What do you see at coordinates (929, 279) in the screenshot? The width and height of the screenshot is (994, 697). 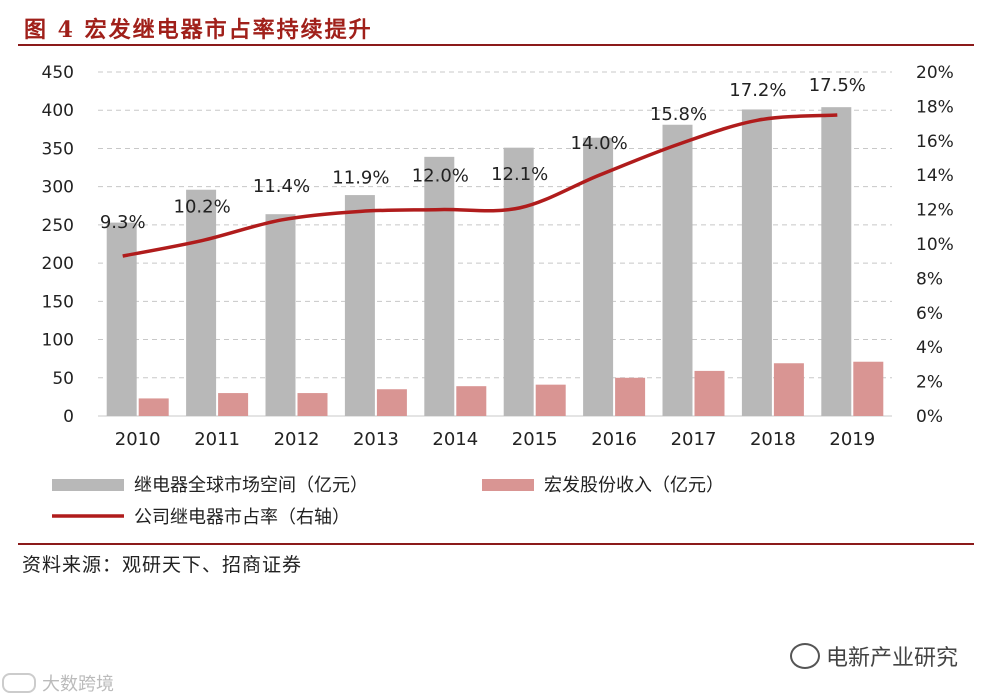 I see `y-right-tick-label: 8%` at bounding box center [929, 279].